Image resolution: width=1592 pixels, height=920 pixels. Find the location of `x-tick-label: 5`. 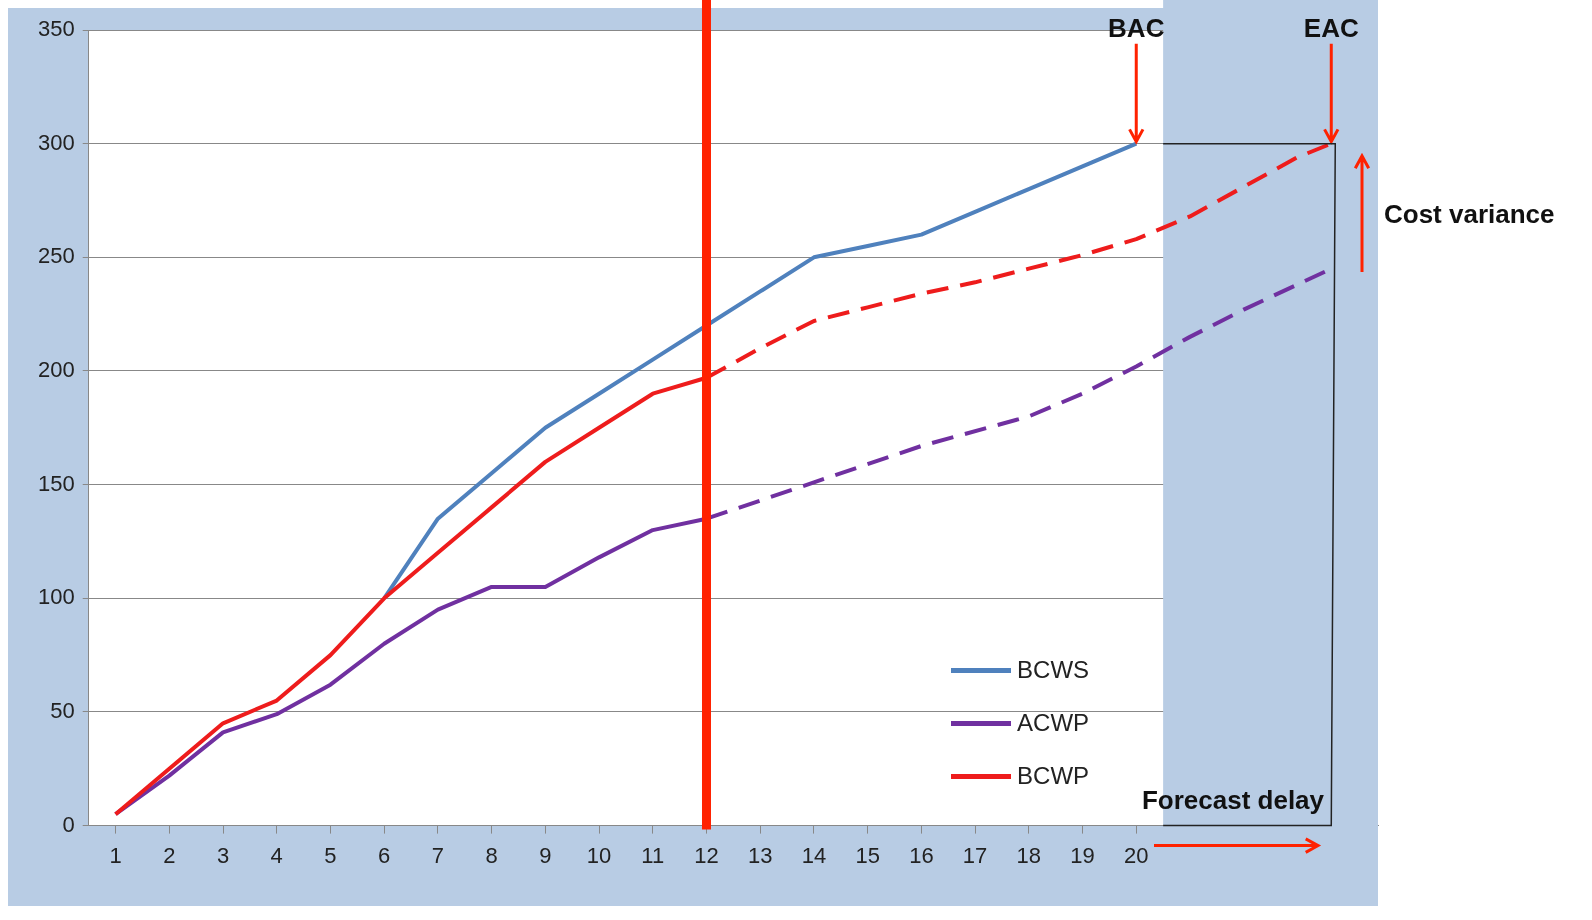

x-tick-label: 5 is located at coordinates (330, 855).